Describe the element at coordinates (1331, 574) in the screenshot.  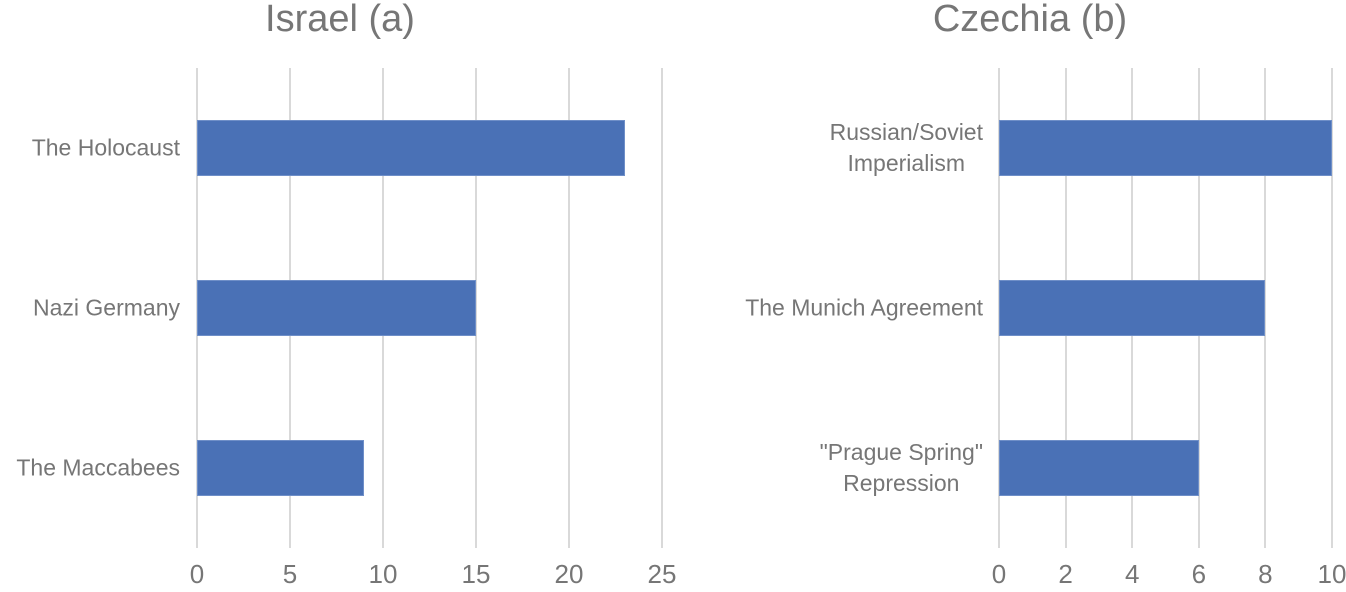
I see `x-tick-label: 10` at that location.